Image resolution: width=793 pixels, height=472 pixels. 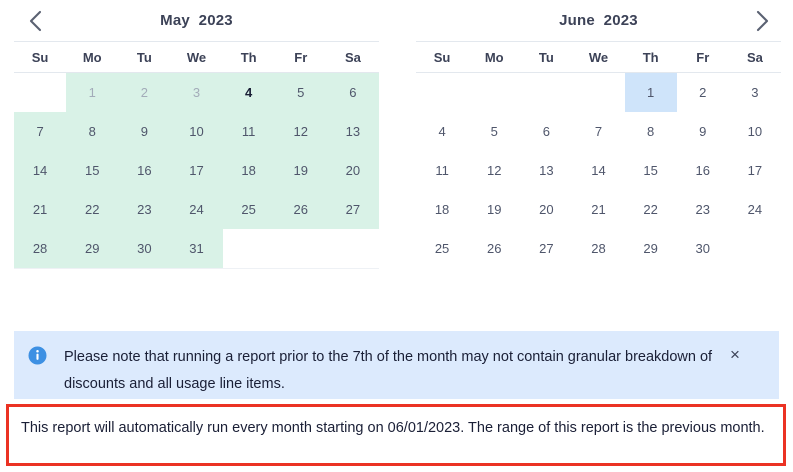 What do you see at coordinates (35, 21) in the screenshot?
I see `chevron-left-icon` at bounding box center [35, 21].